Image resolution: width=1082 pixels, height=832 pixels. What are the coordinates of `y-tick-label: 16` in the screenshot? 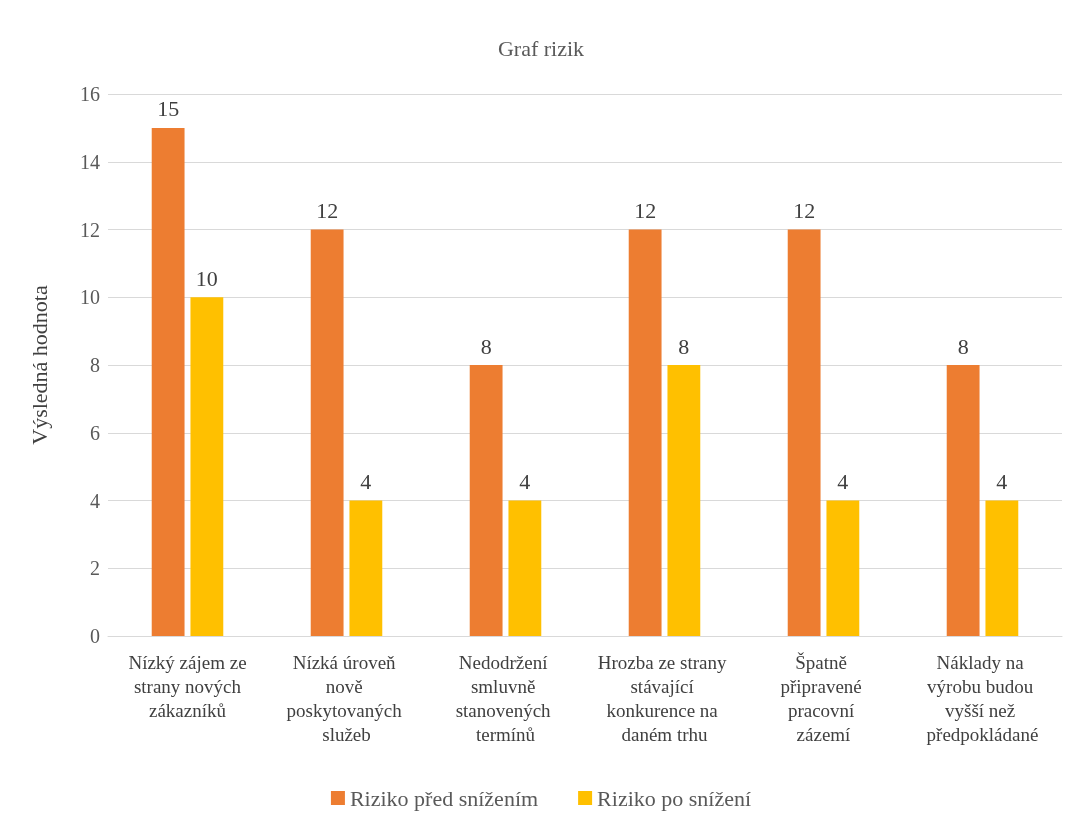 It's located at (90, 94).